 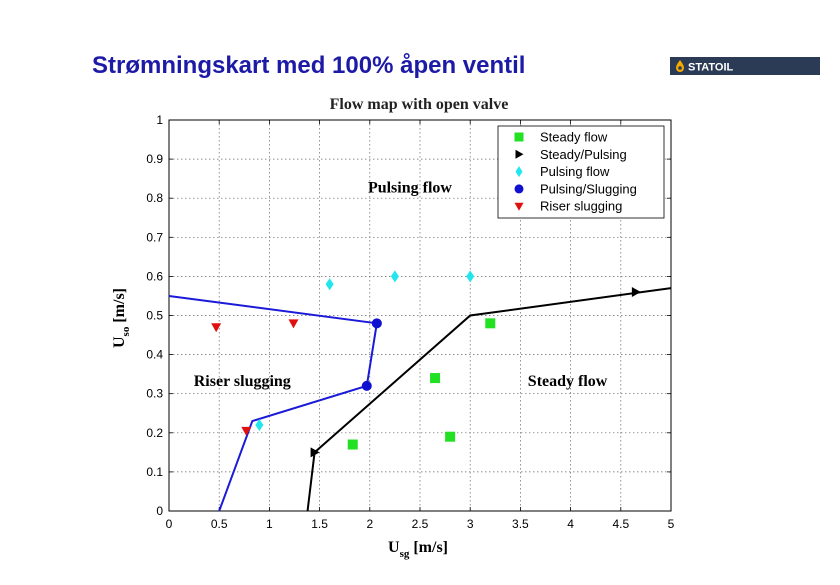 What do you see at coordinates (410, 187) in the screenshot?
I see `region-label: Pulsing flow` at bounding box center [410, 187].